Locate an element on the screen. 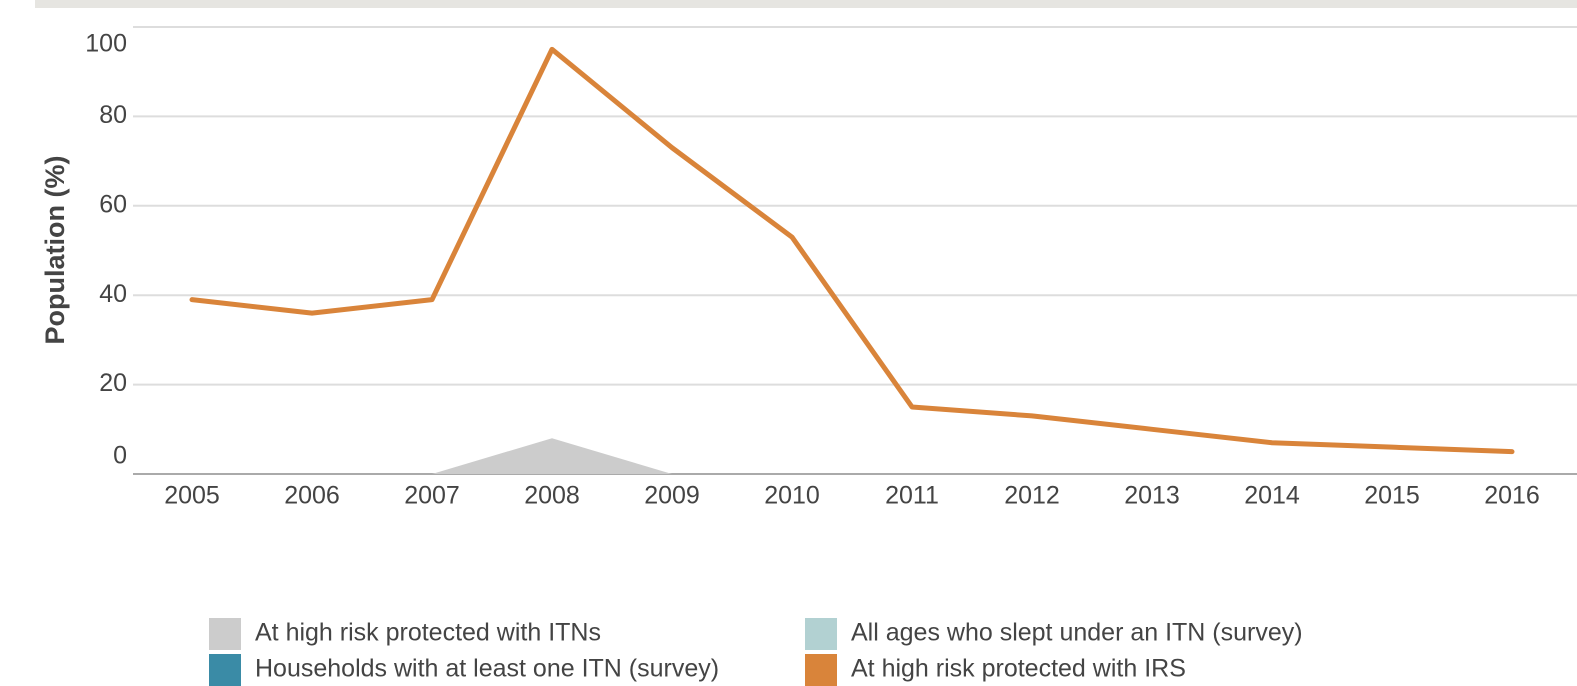 This screenshot has height=686, width=1577. y-tick-label: 80 is located at coordinates (113, 115).